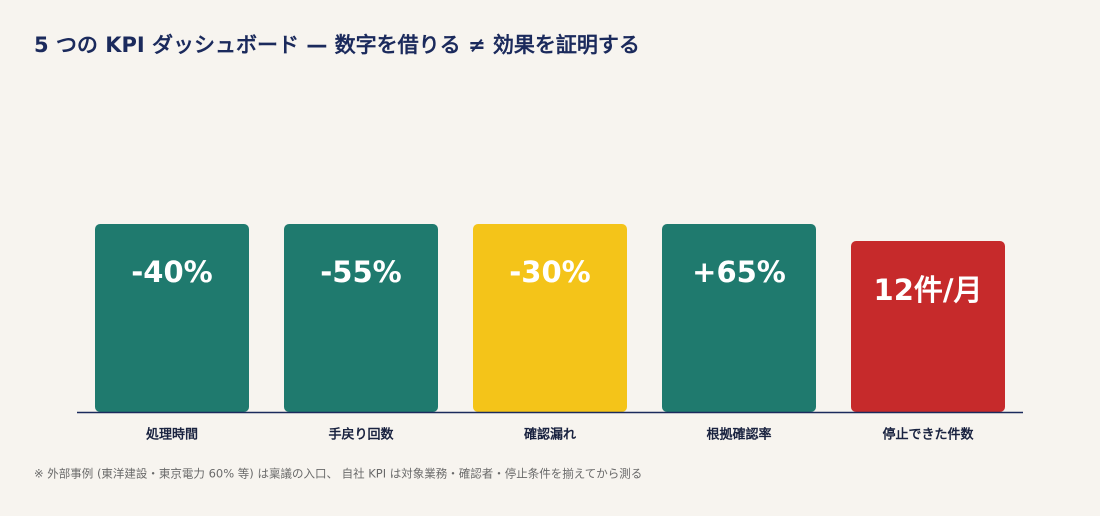 This screenshot has height=516, width=1100. I want to click on kpi-value: +65%, so click(739, 272).